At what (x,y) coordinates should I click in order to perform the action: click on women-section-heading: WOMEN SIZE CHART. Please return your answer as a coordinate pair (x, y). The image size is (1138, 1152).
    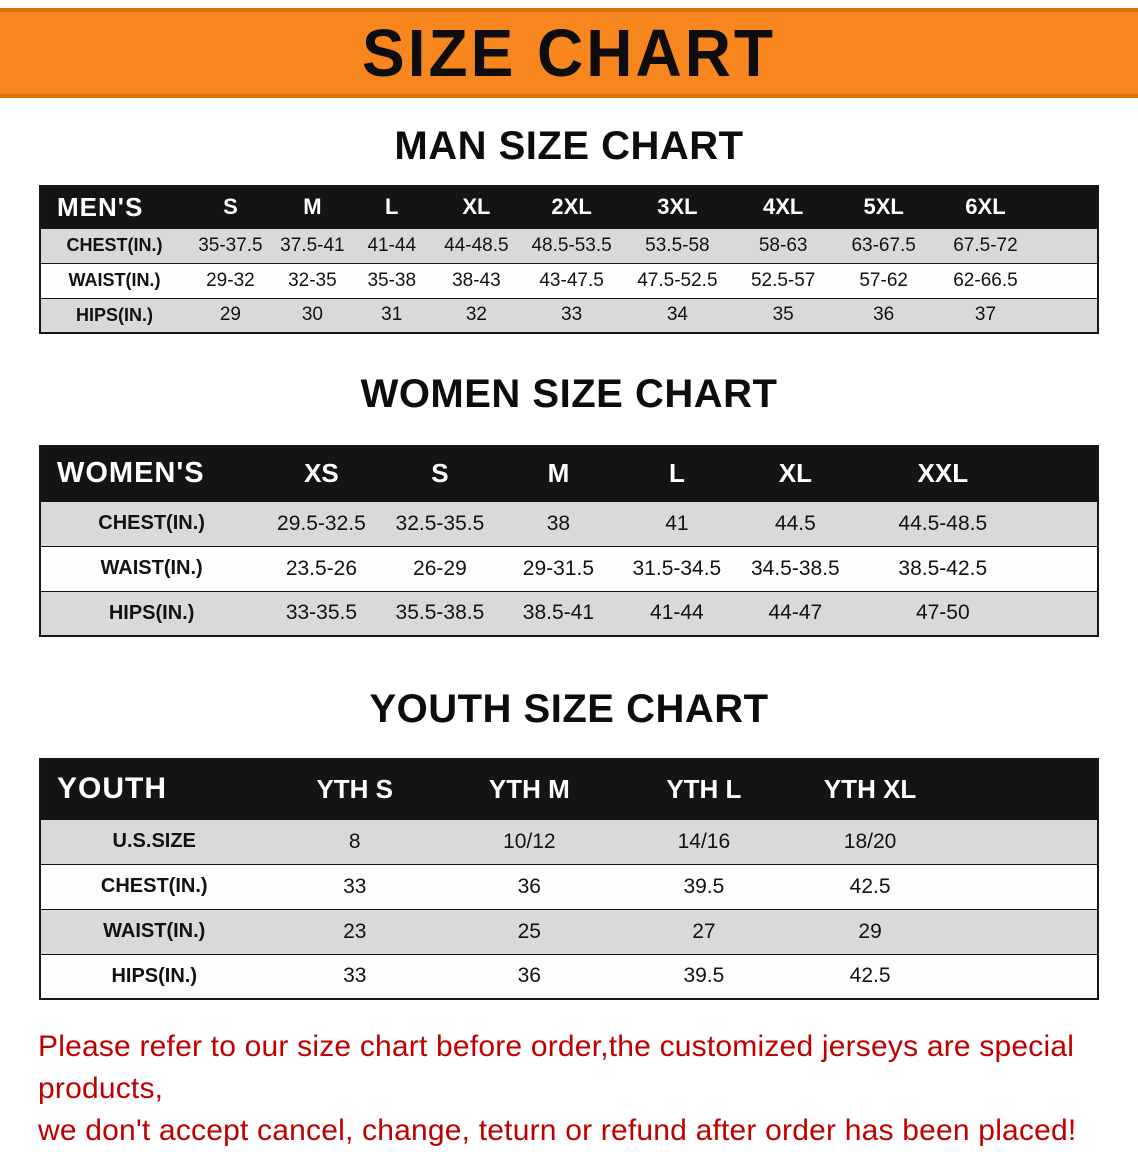
    Looking at the image, I should click on (569, 394).